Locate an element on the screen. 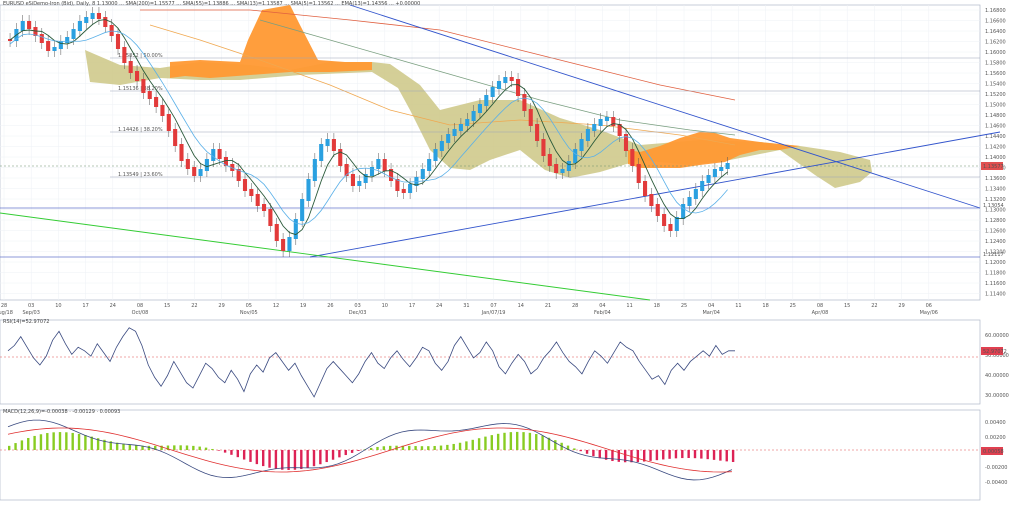  date-axis-day: 03 is located at coordinates (357, 306).